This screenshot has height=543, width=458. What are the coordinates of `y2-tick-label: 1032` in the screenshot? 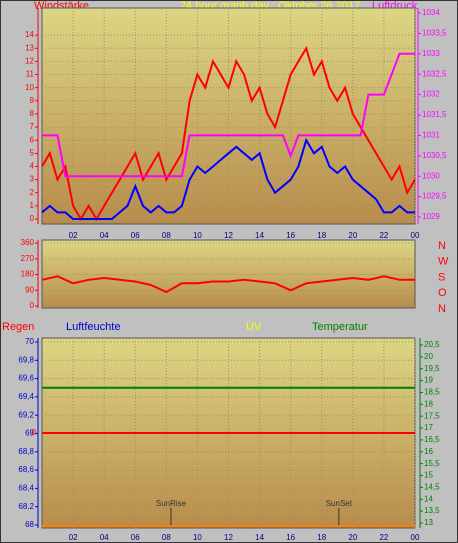 It's located at (431, 94).